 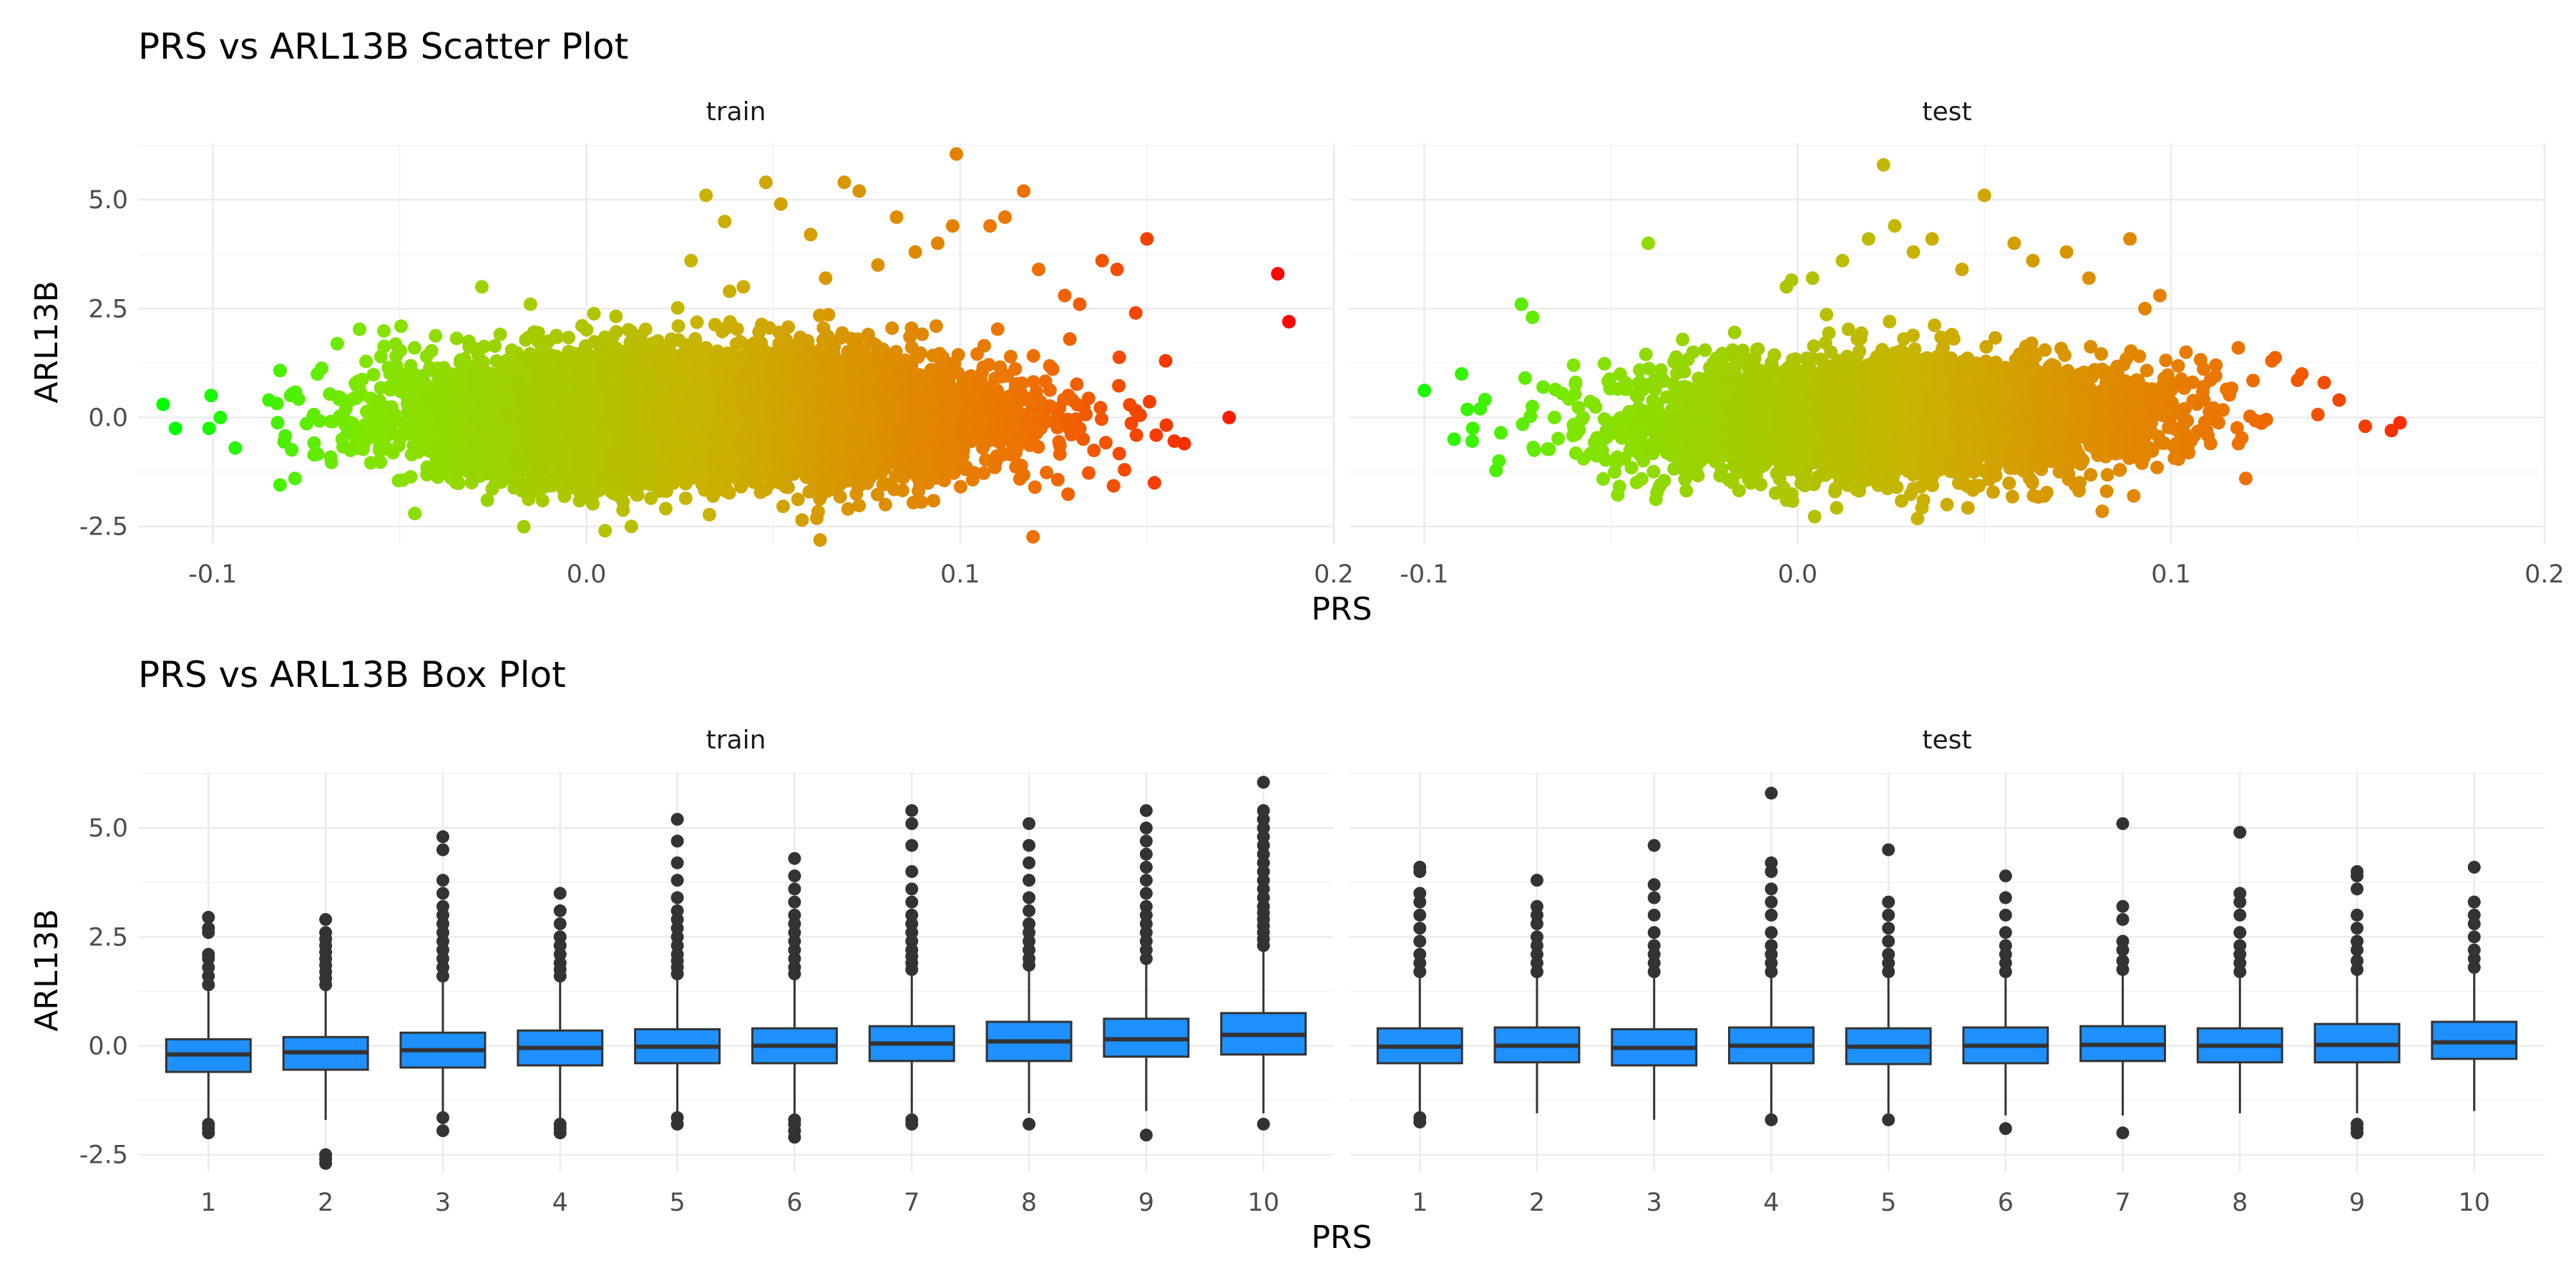 I want to click on box-x-axis-title: PRS, so click(x=1341, y=1237).